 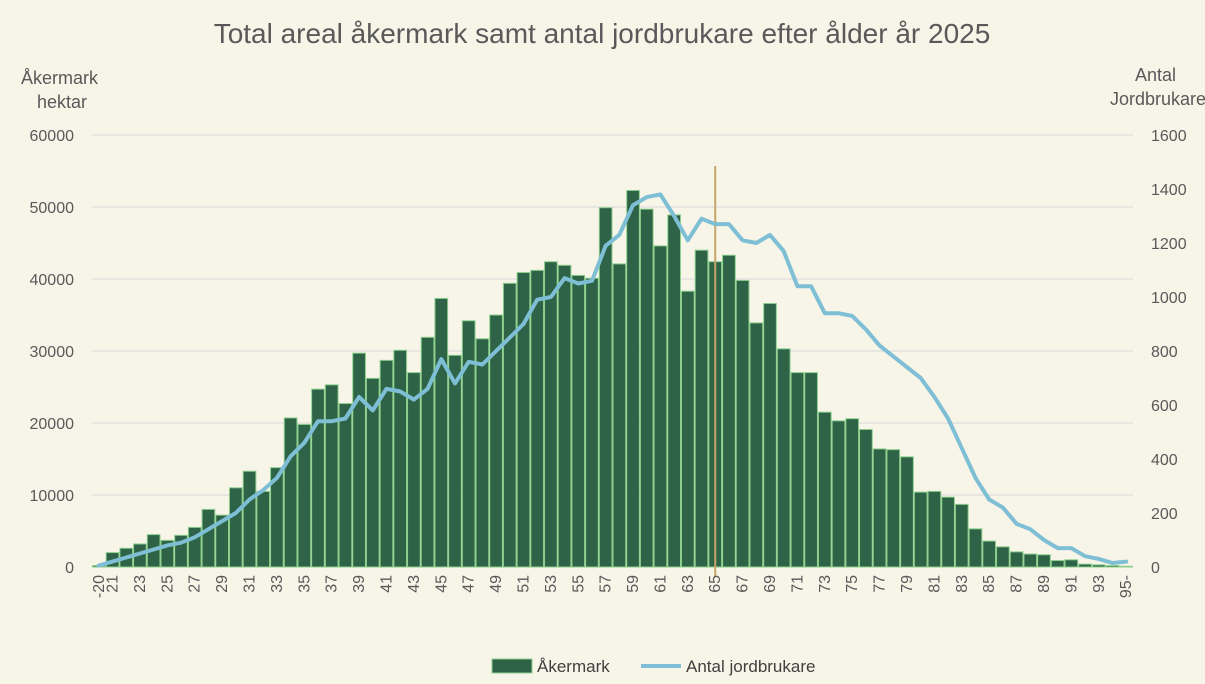 I want to click on x-tick-label: 77, so click(x=880, y=584).